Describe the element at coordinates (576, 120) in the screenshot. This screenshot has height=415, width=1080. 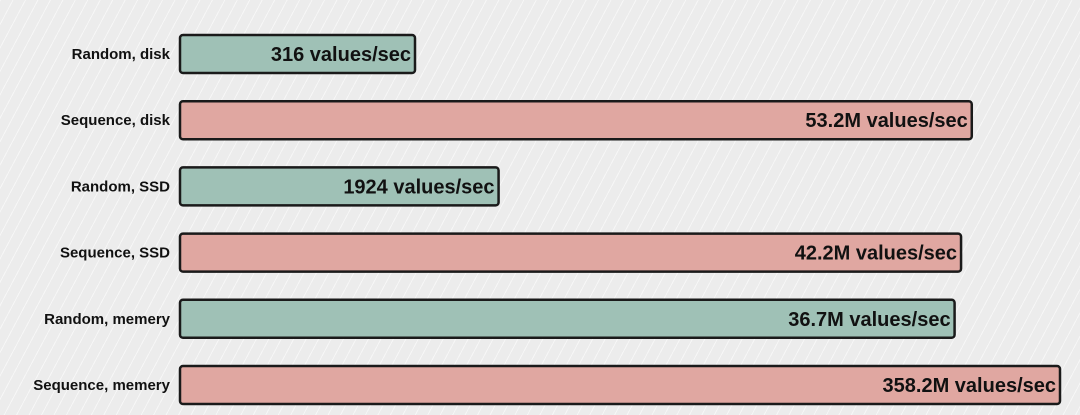
I see `bar-sequence-disk` at that location.